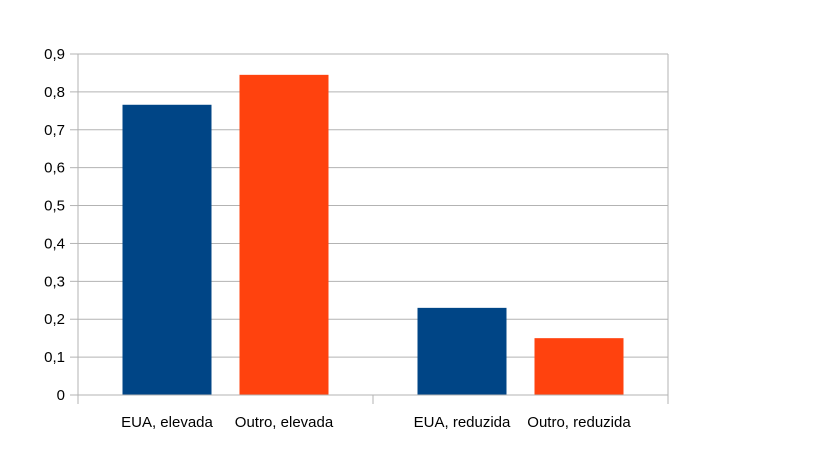  Describe the element at coordinates (167, 422) in the screenshot. I see `x-category-label: EUA, elevada` at that location.